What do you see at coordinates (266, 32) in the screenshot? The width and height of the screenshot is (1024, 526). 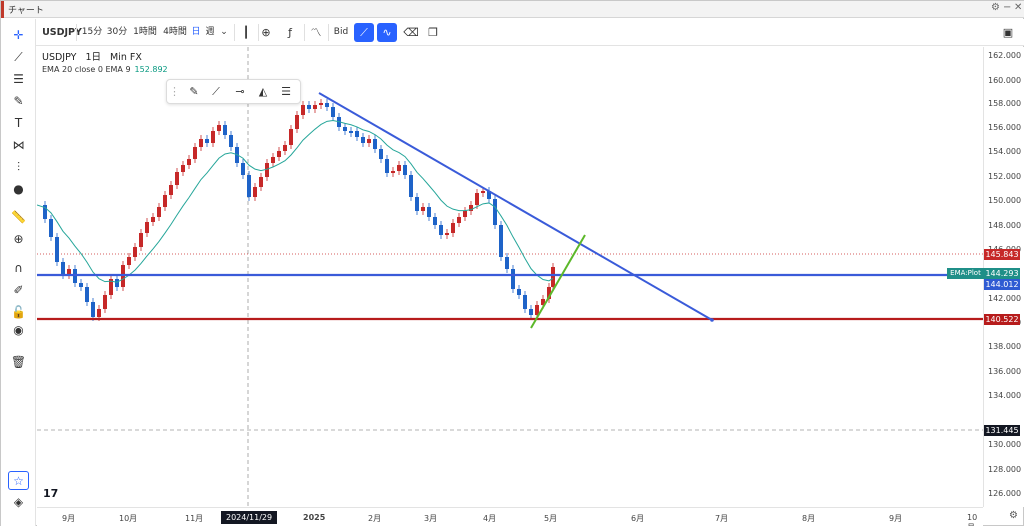 I see `add-indicator-icon: ⊕` at bounding box center [266, 32].